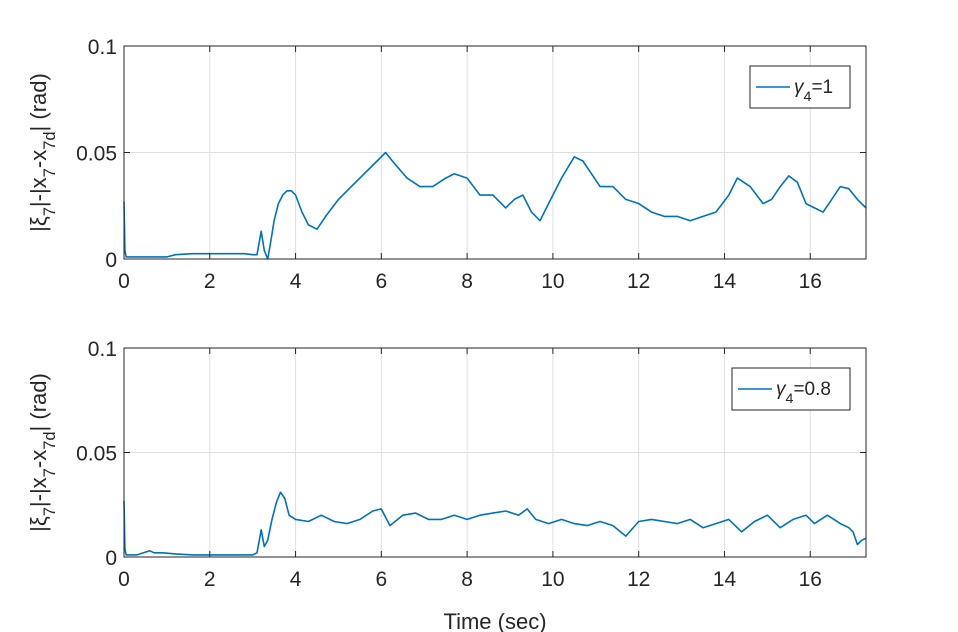  I want to click on legend: γ4=1, so click(800, 87).